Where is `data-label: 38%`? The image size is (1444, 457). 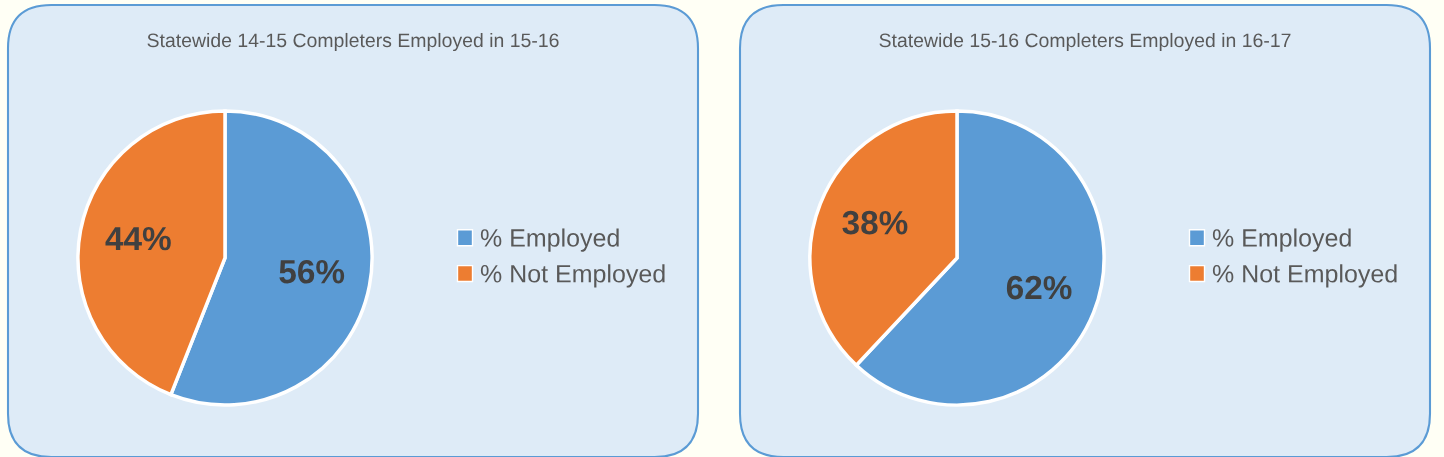 data-label: 38% is located at coordinates (875, 222).